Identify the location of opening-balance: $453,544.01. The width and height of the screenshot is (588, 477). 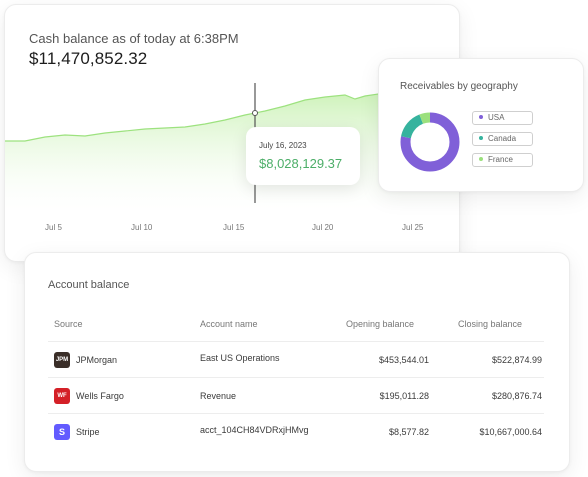
(403, 360).